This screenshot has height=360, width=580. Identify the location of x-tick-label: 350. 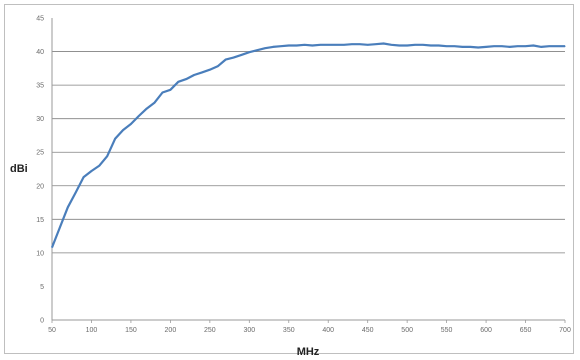
(289, 330).